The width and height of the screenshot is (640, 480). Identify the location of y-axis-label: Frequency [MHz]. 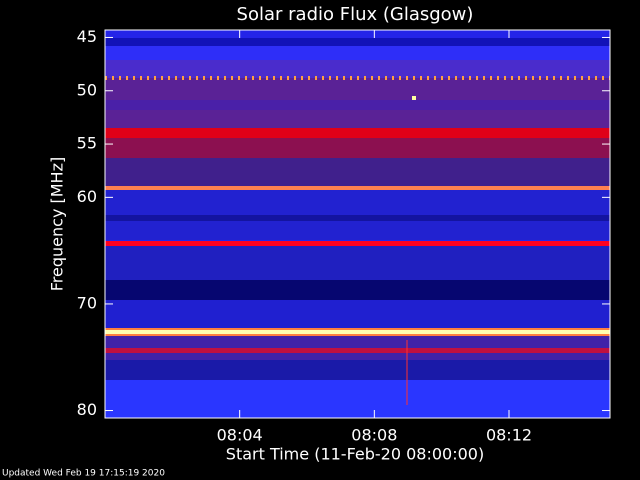
(57, 224).